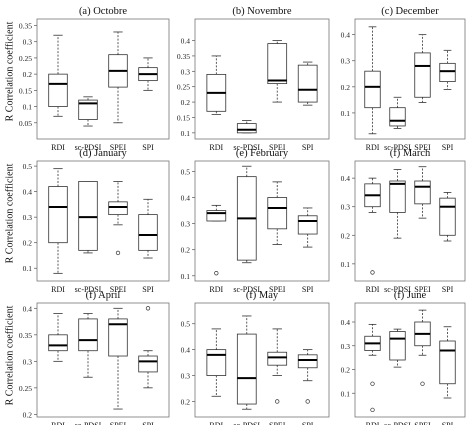 The image size is (474, 425). Describe the element at coordinates (262, 295) in the screenshot. I see `chart-title: (f) May` at that location.